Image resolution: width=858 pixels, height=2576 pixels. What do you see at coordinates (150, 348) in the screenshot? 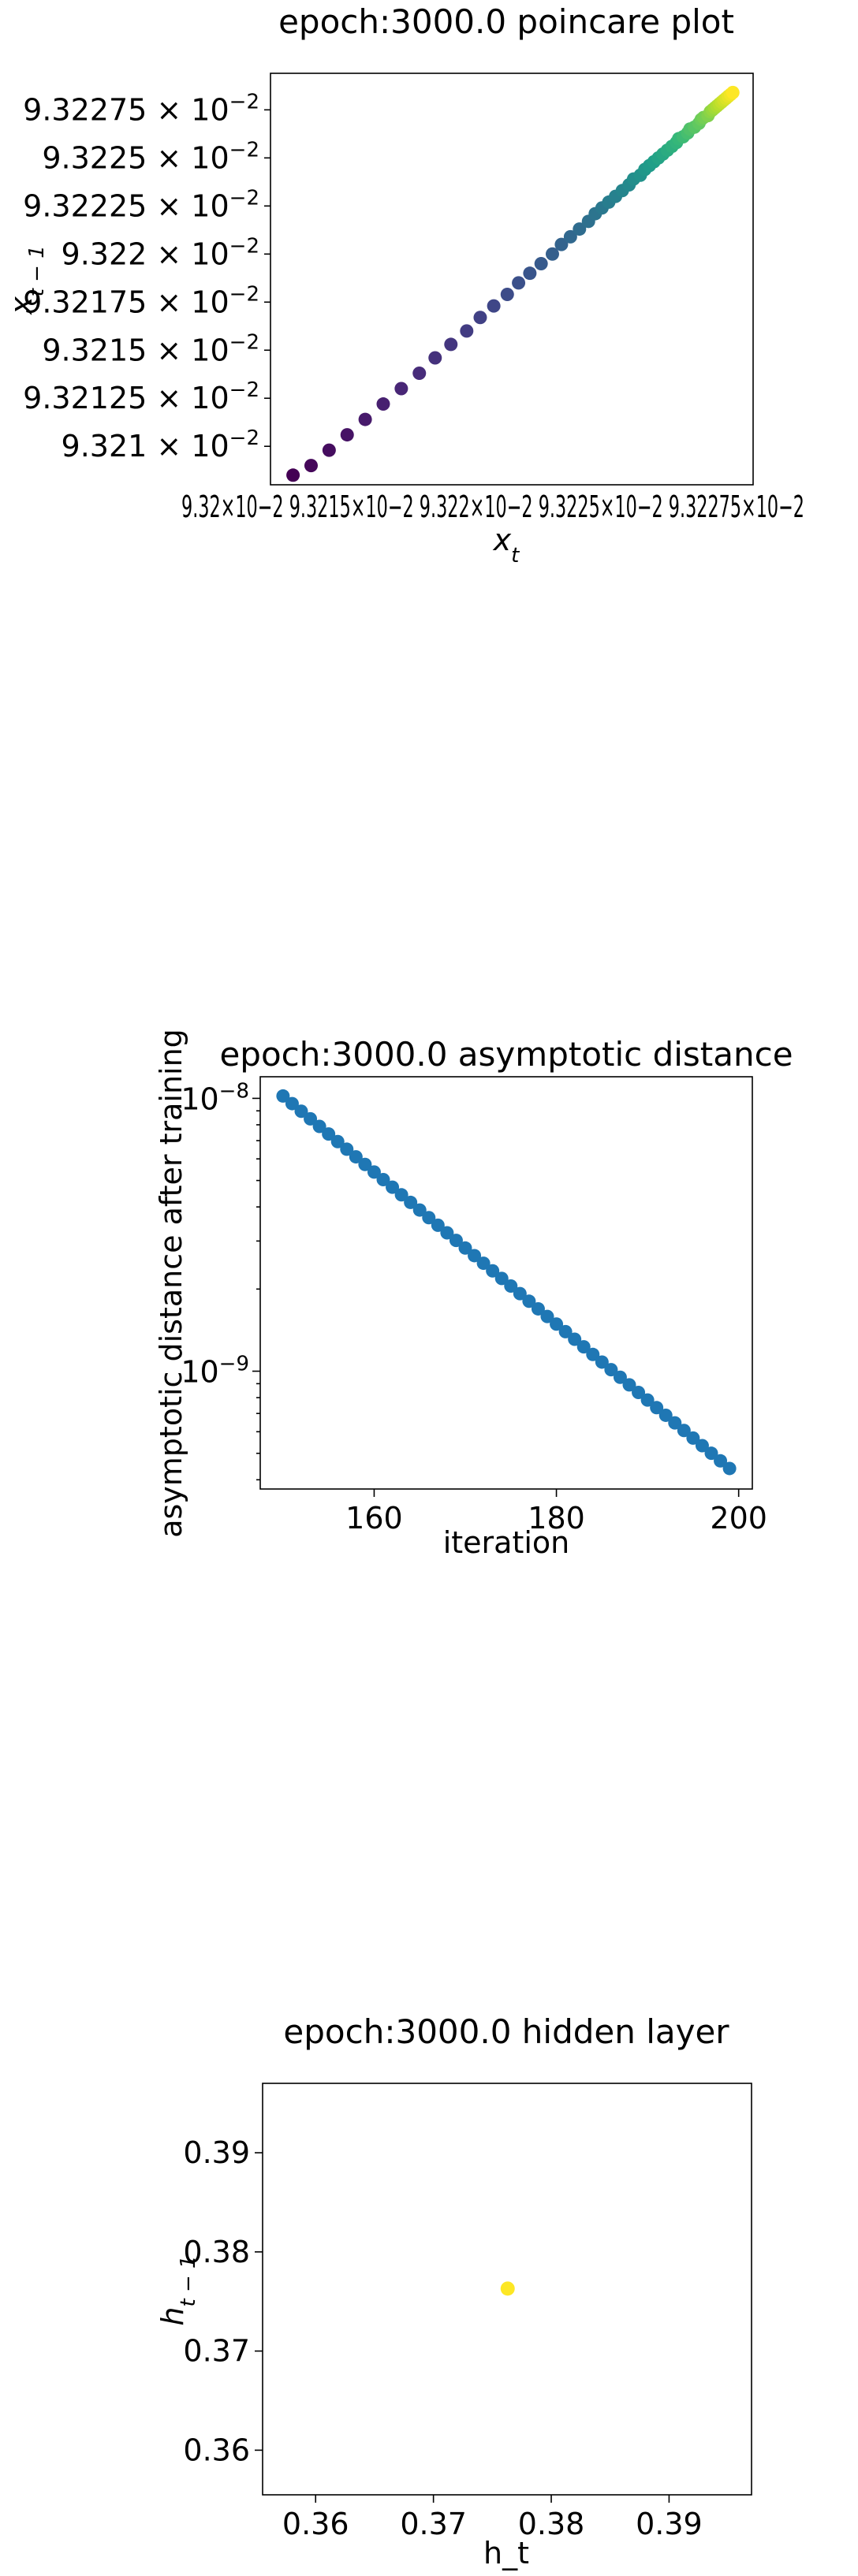
I see `poincare-y-tick-label: 9.3215 × 10⁻²` at bounding box center [150, 348].